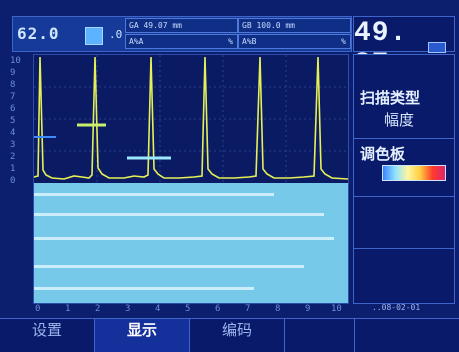  What do you see at coordinates (278, 309) in the screenshot?
I see `x-tick: 8` at bounding box center [278, 309].